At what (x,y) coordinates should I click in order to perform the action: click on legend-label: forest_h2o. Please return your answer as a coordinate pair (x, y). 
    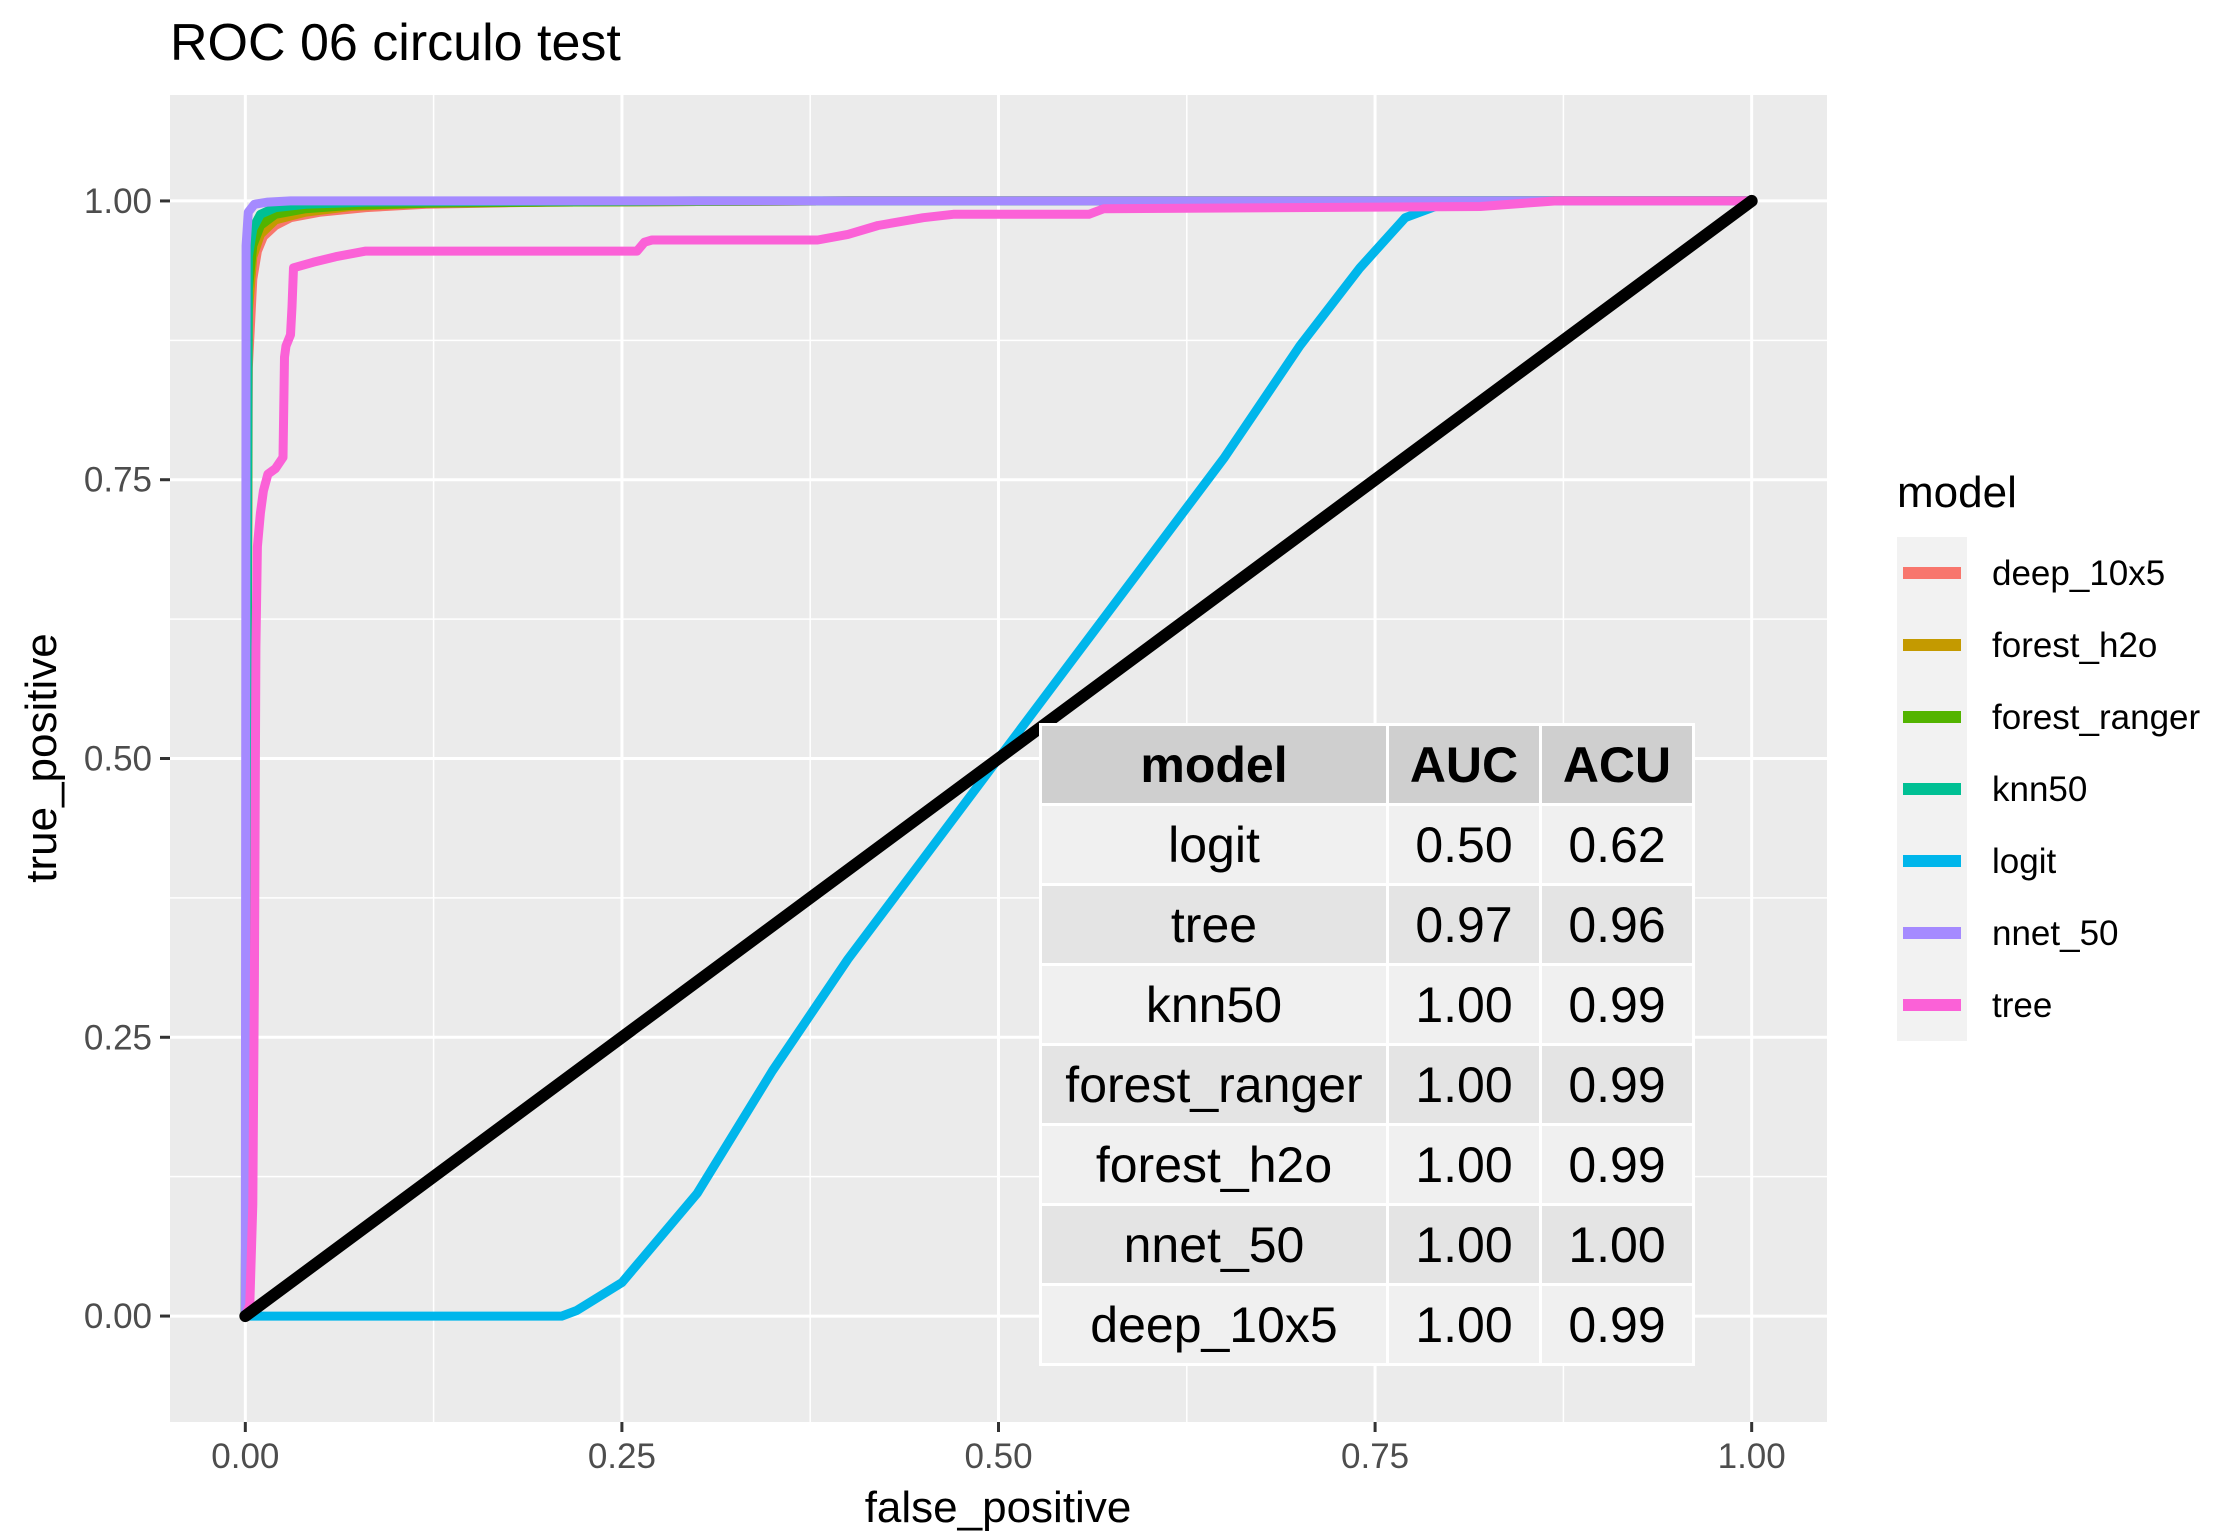
    Looking at the image, I should click on (2074, 645).